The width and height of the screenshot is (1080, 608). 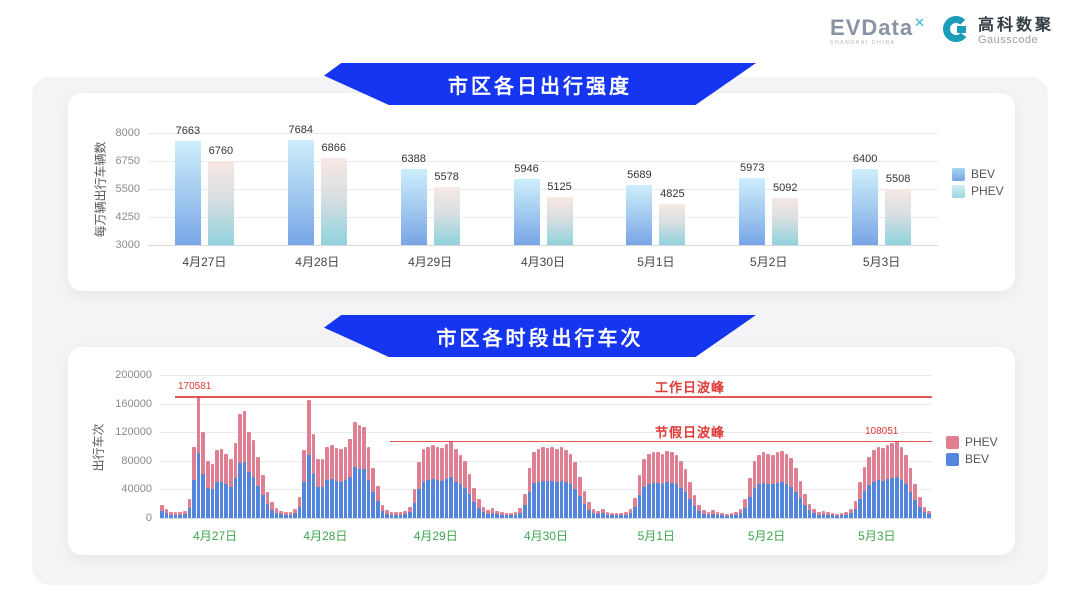 What do you see at coordinates (882, 431) in the screenshot?
I see `peak-value: 108051` at bounding box center [882, 431].